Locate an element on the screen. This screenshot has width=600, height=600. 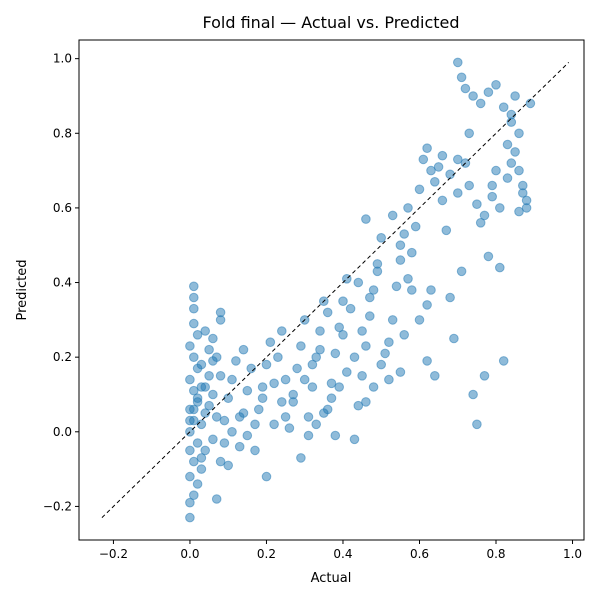
x-axis-label: Actual is located at coordinates (331, 578).